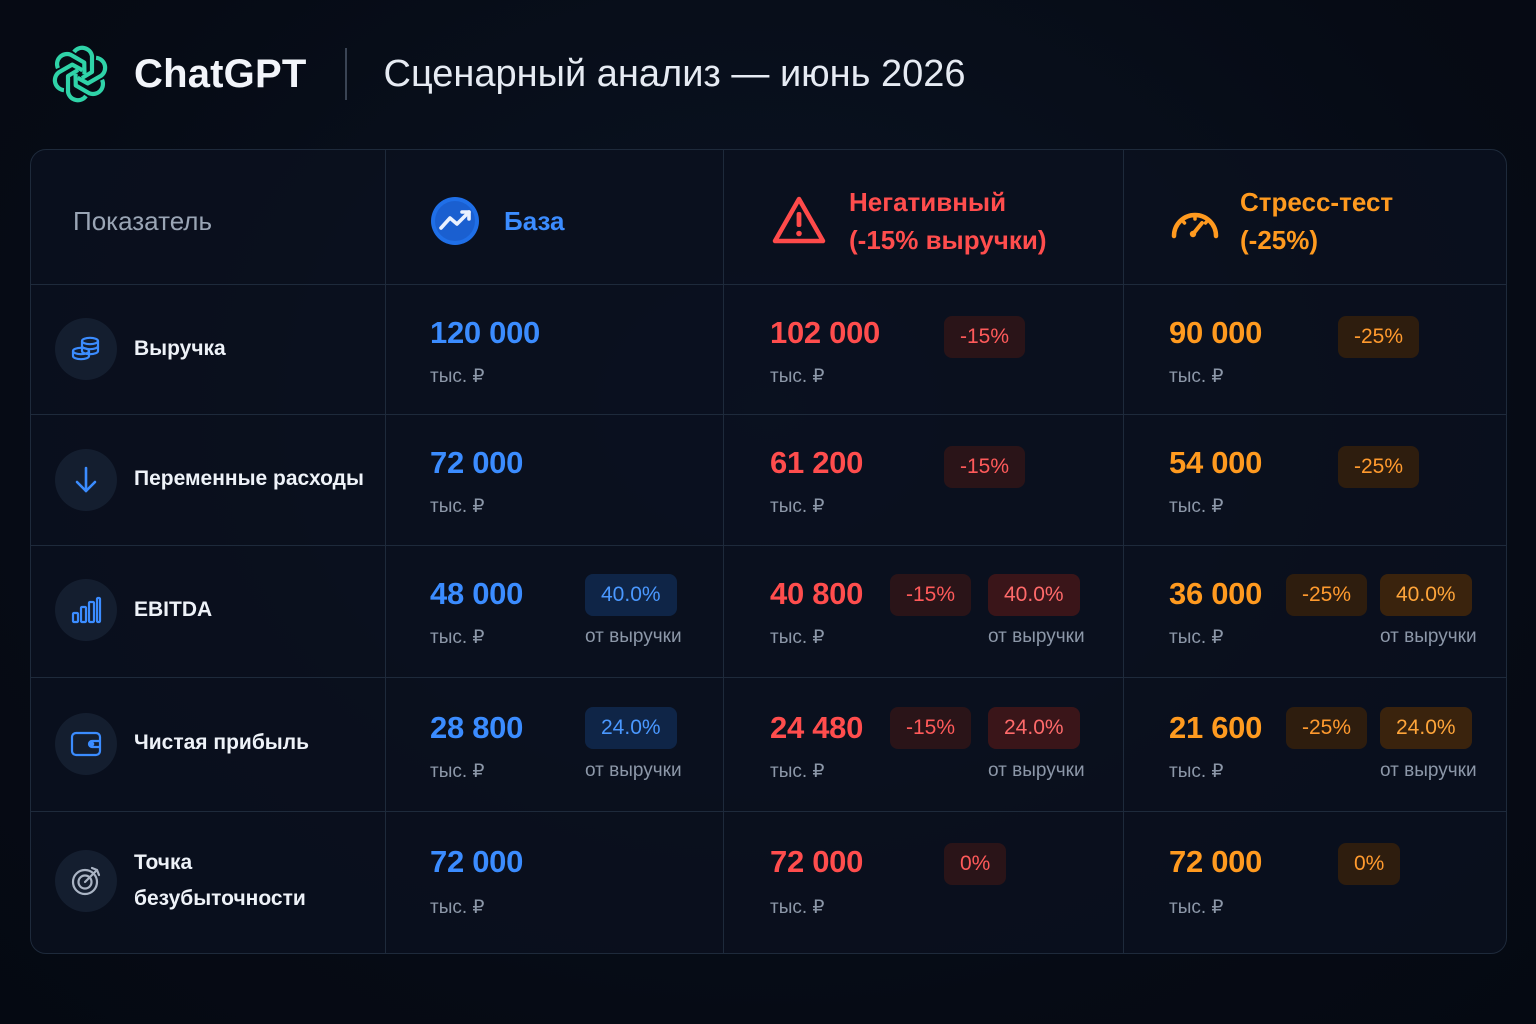 This screenshot has height=1024, width=1536. Describe the element at coordinates (143, 221) in the screenshot. I see `metric-column-header: Показатель` at that location.